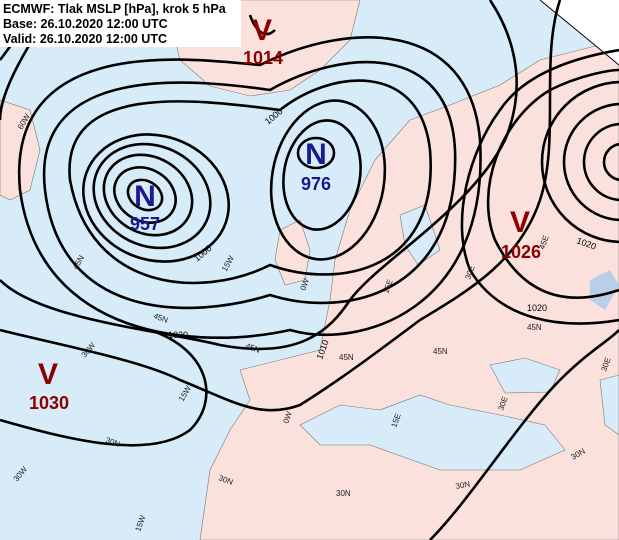  I want to click on center-value: 1030, so click(49, 403).